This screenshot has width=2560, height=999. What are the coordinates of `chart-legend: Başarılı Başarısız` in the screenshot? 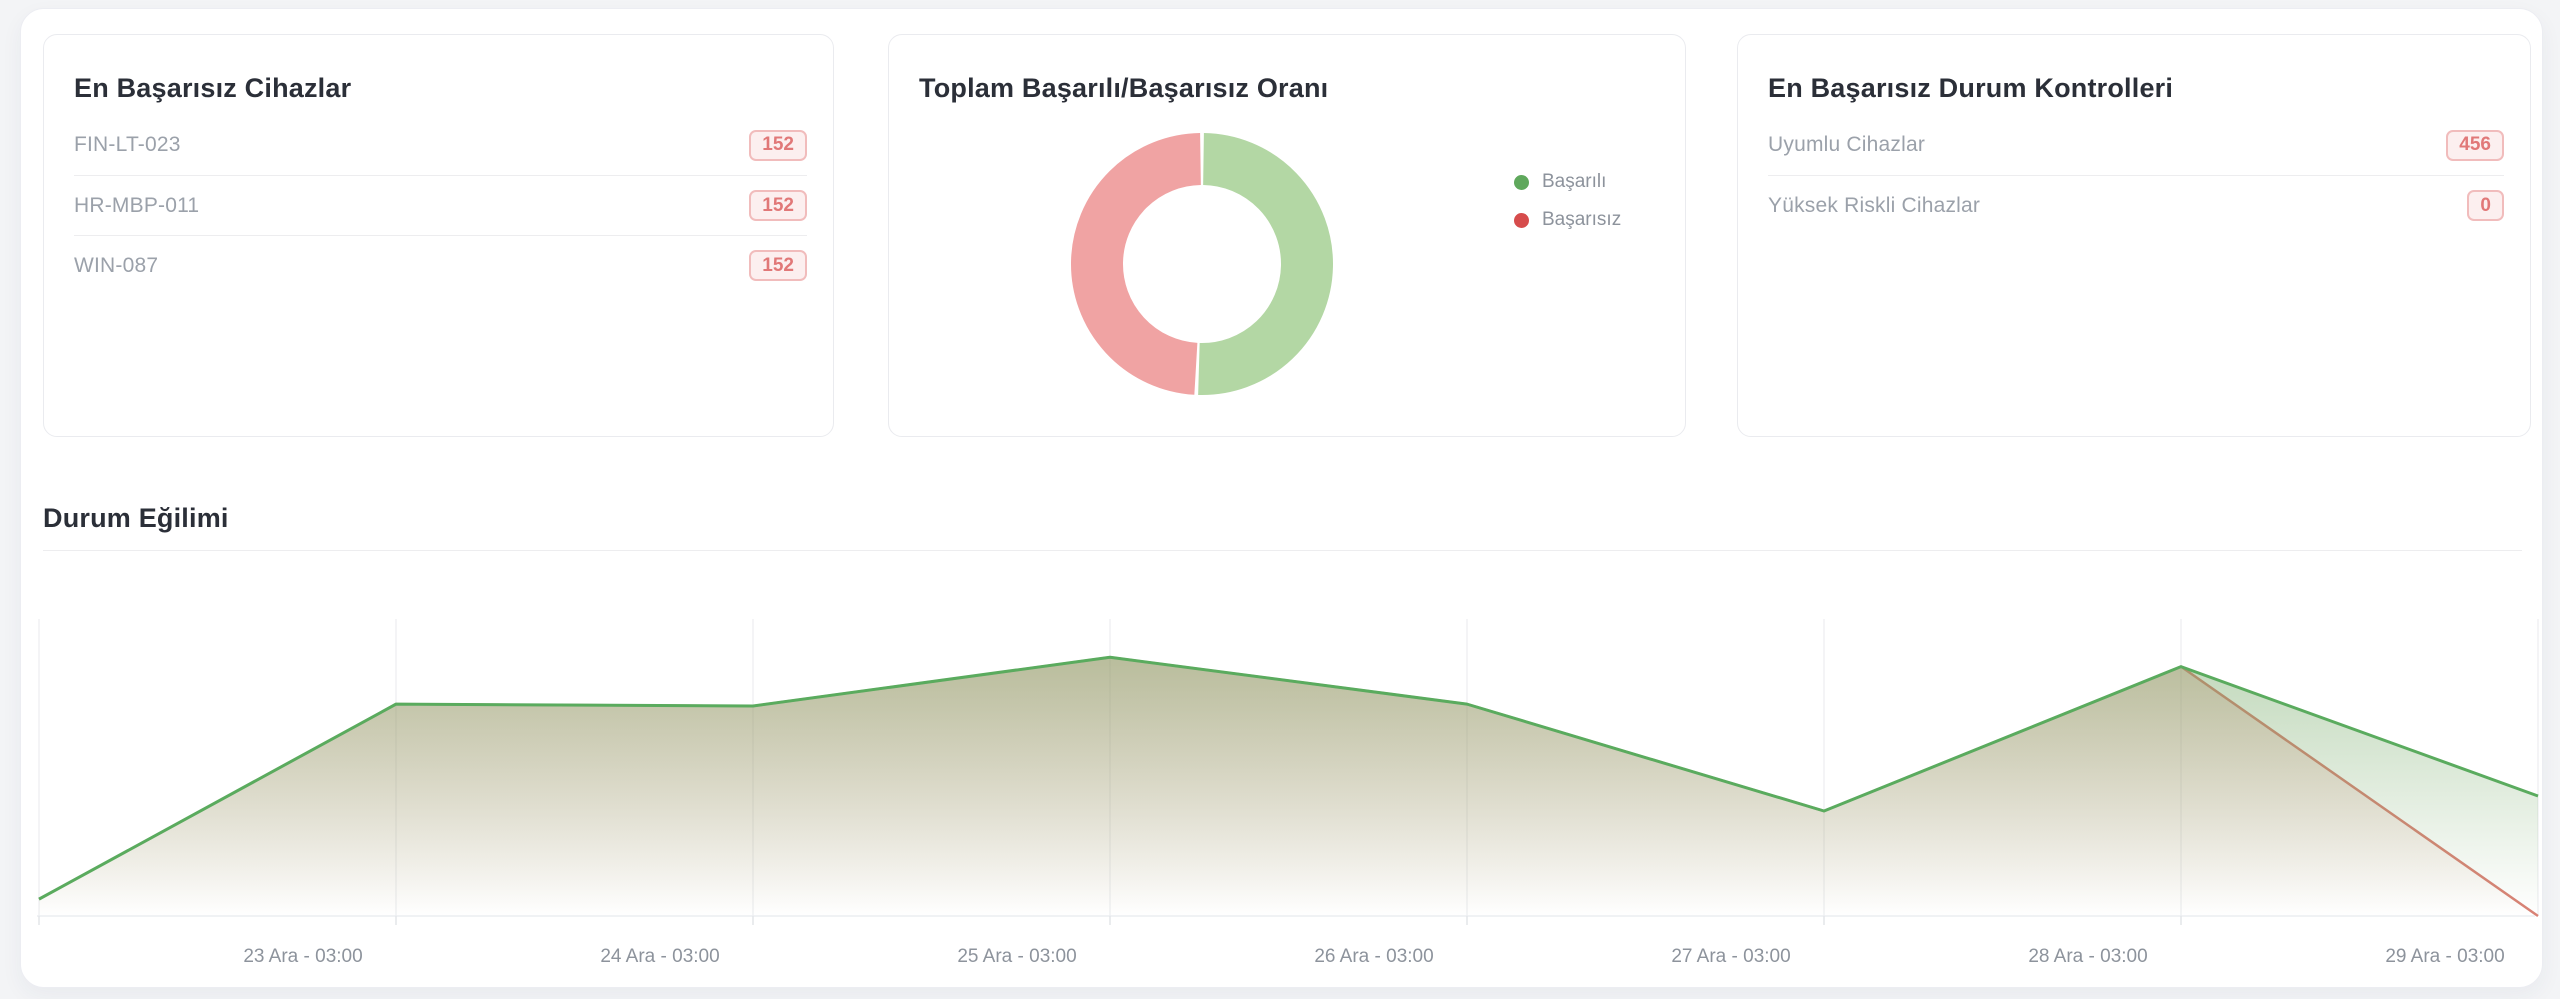 It's located at (1567, 201).